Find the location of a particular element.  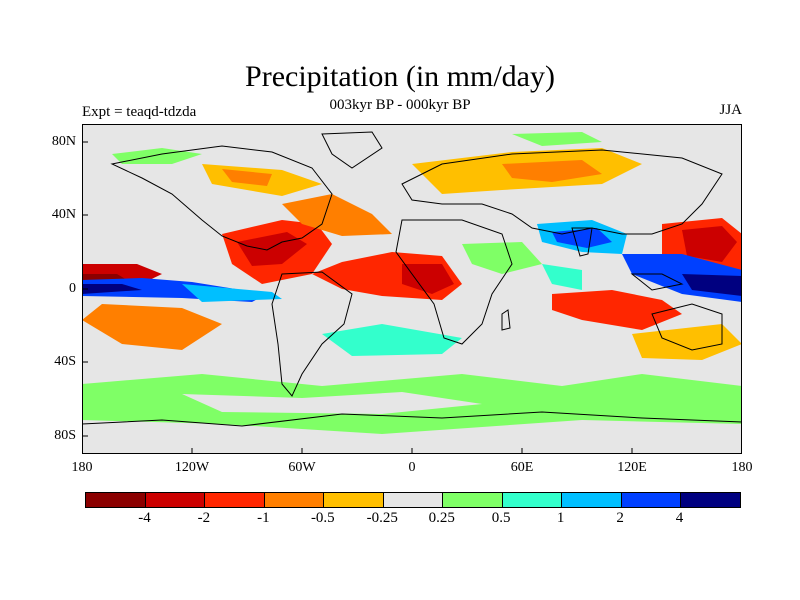

season-label: JJA is located at coordinates (730, 110).